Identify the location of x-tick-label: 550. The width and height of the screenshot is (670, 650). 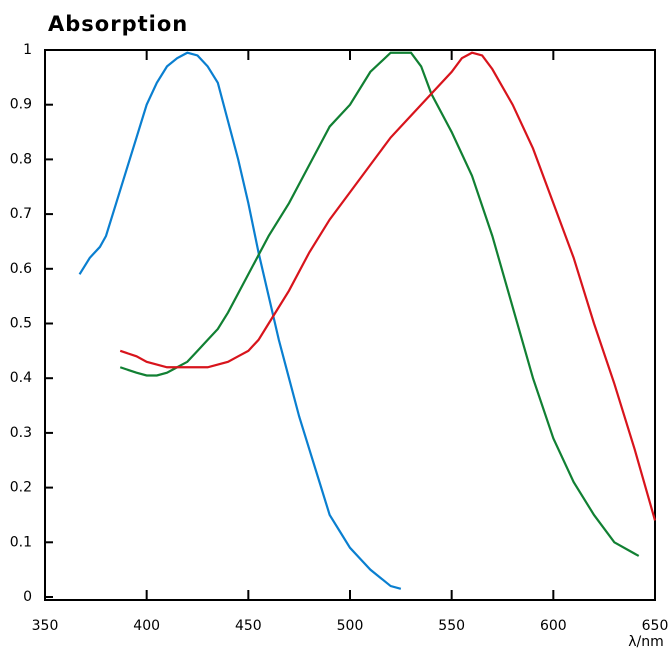
(451, 626).